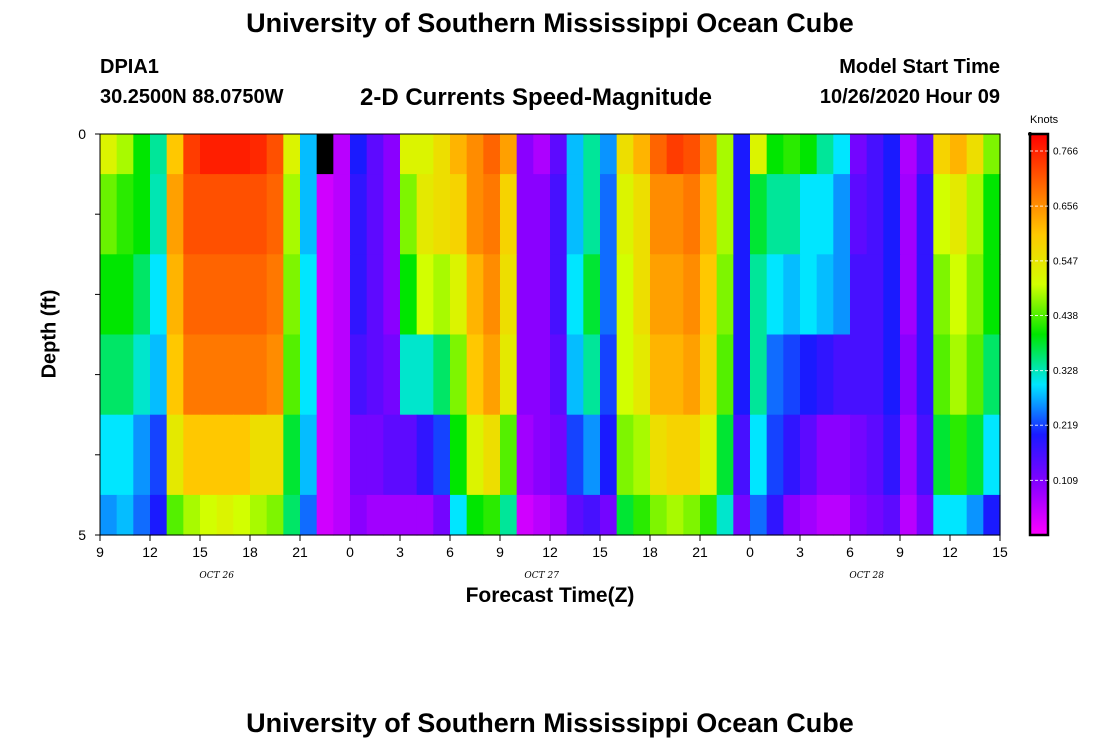 The width and height of the screenshot is (1100, 750). What do you see at coordinates (1065, 426) in the screenshot?
I see `colorbar-tick-label: 0.219` at bounding box center [1065, 426].